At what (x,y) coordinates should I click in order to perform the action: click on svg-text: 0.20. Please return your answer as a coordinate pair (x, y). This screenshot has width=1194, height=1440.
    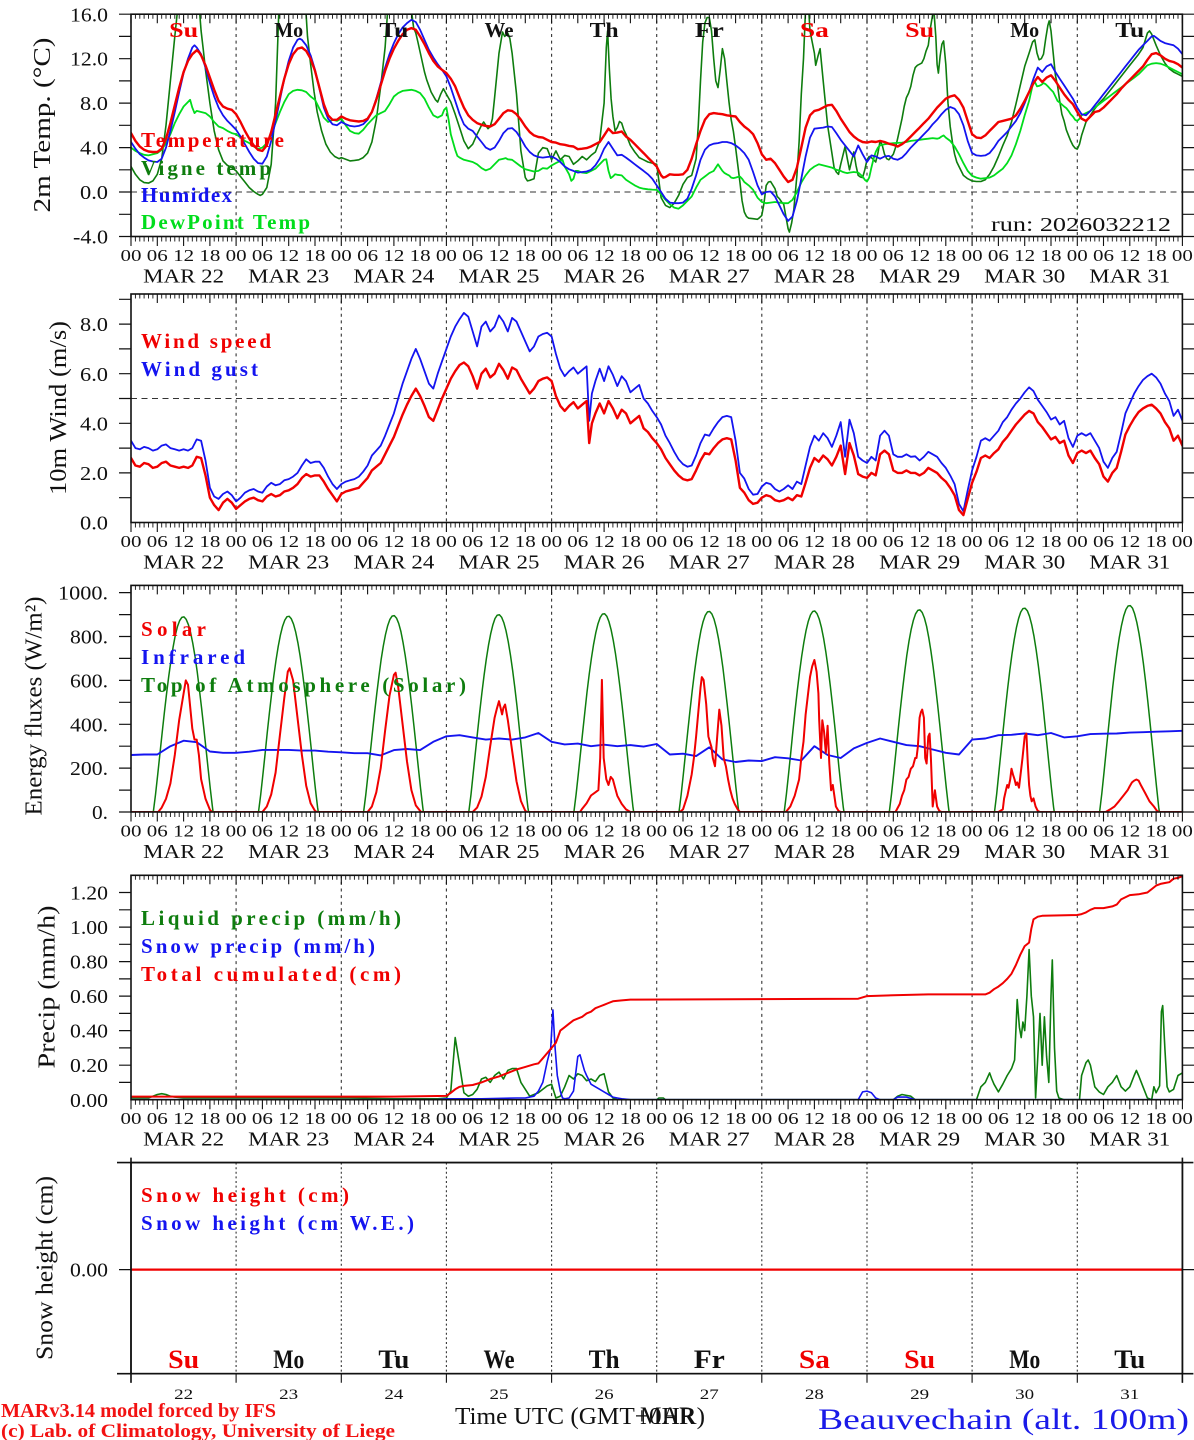
    Looking at the image, I should click on (89, 1066).